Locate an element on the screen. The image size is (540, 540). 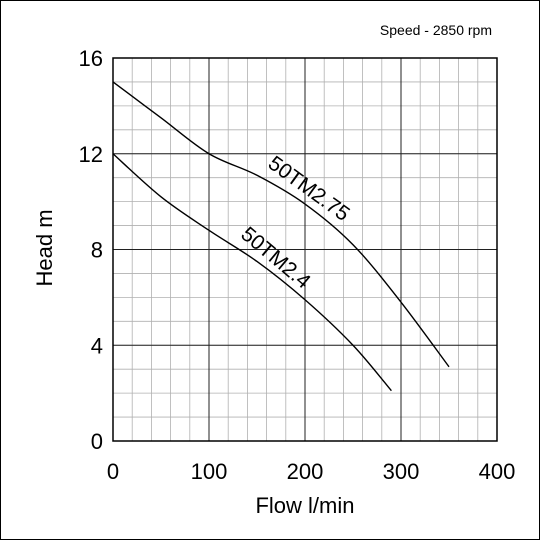
y-tick-label: 12 is located at coordinates (91, 154).